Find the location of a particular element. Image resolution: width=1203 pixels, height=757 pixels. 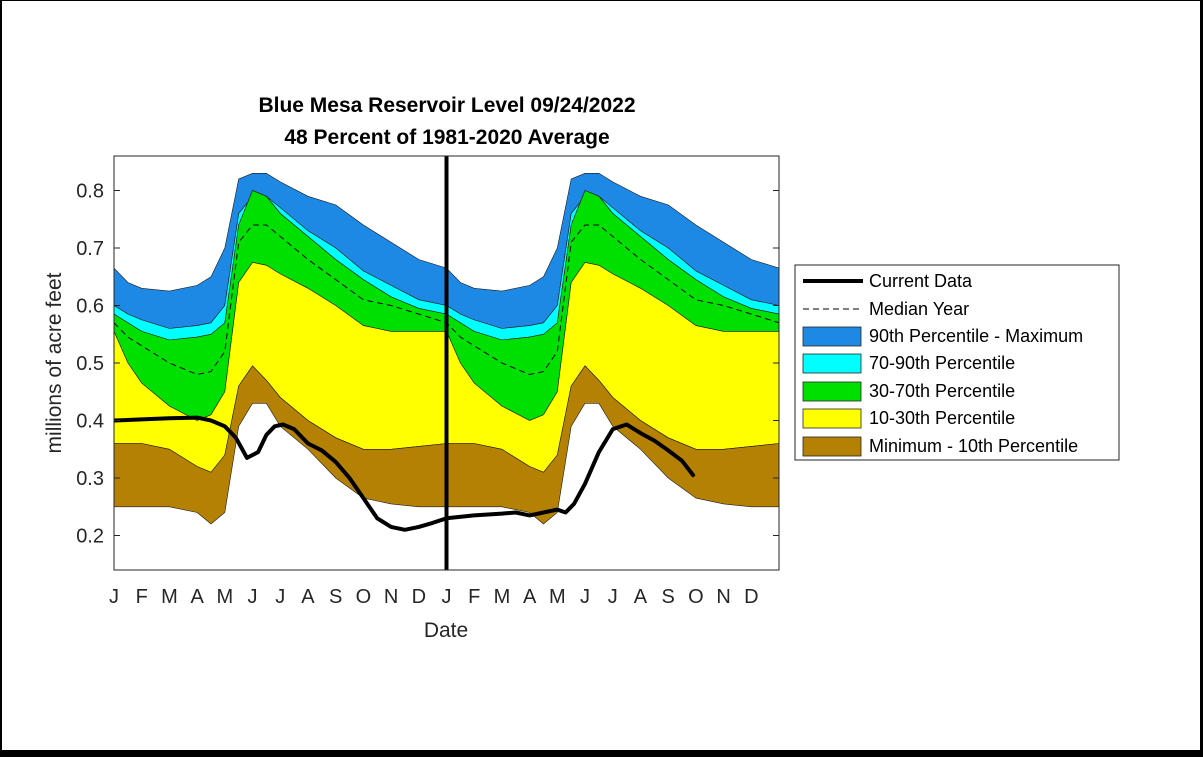

legend-label: 30-70th Percentile is located at coordinates (942, 391).